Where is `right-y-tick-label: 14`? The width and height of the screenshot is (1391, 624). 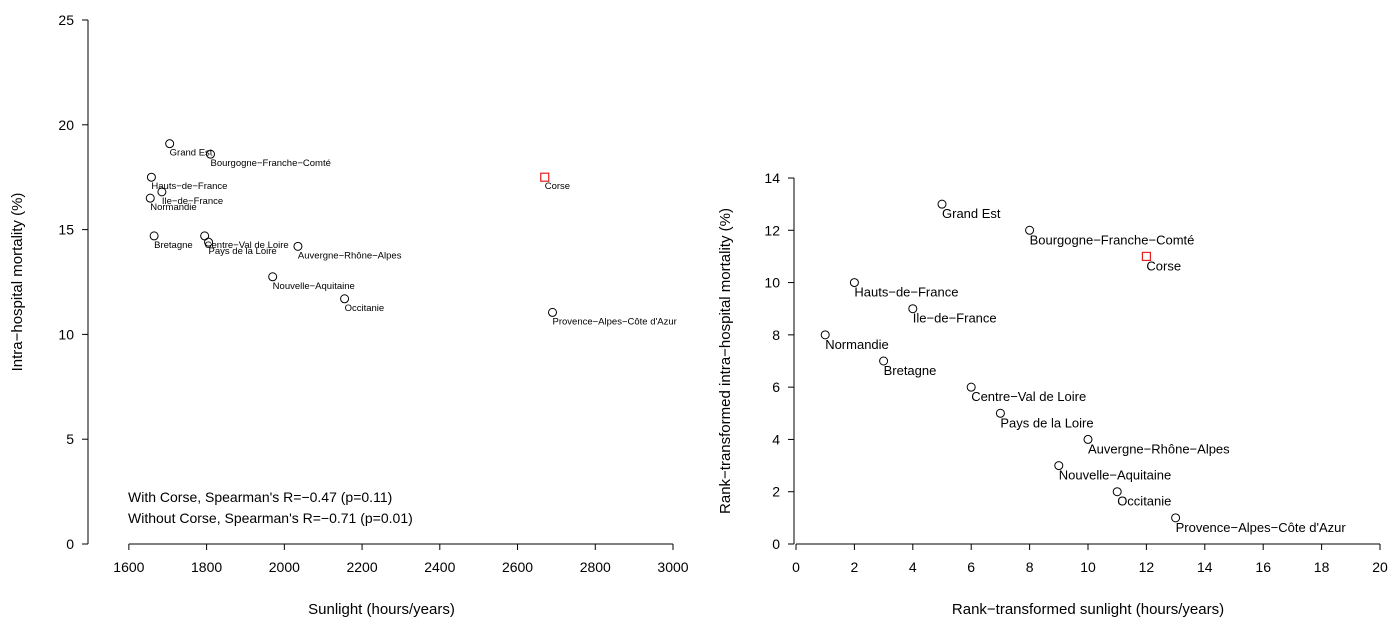
right-y-tick-label: 14 is located at coordinates (772, 178).